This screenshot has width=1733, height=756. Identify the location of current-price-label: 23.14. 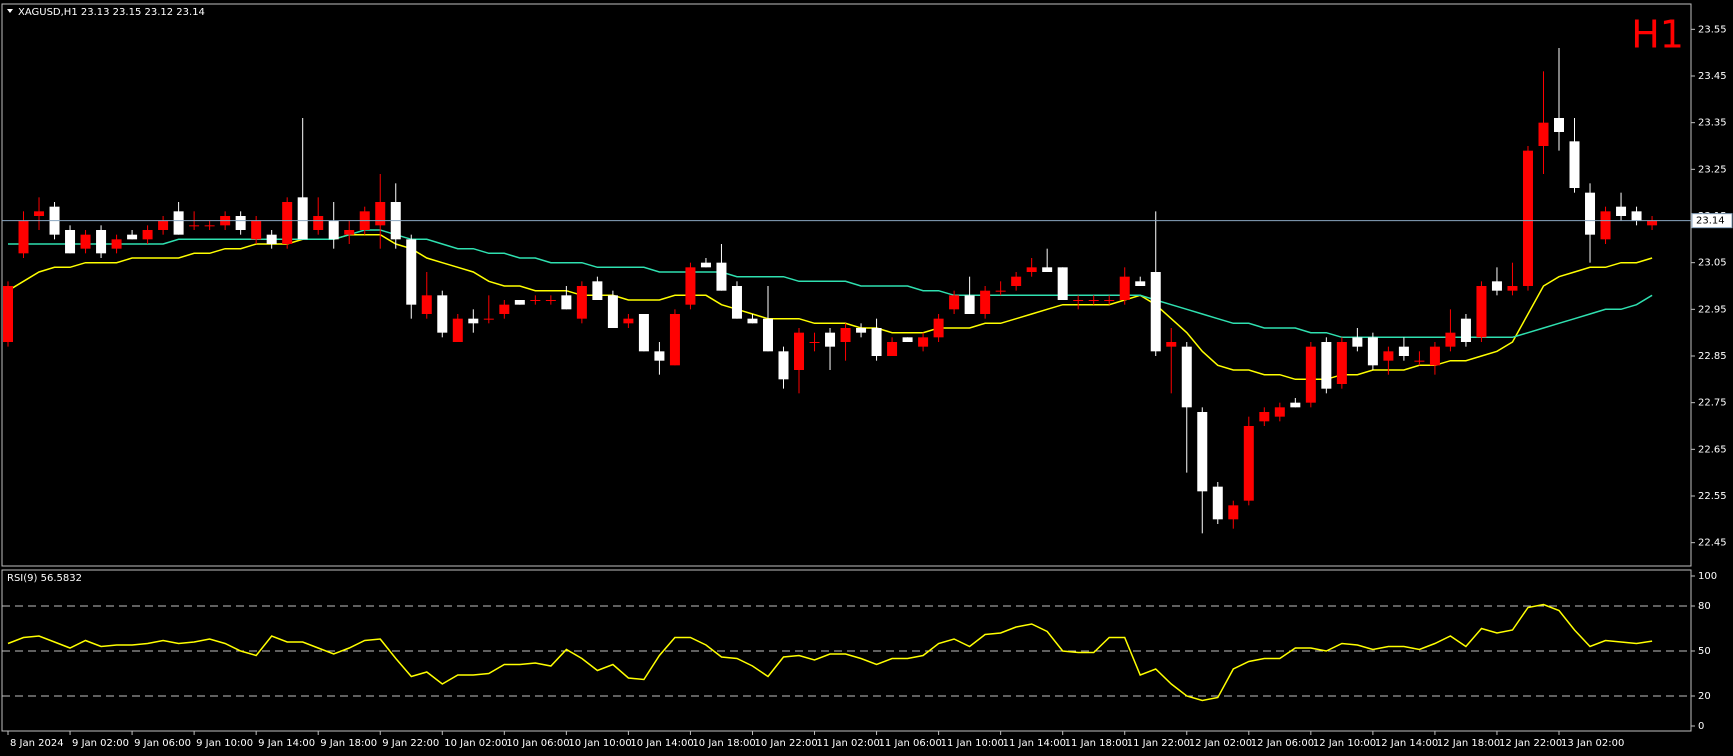
(1710, 221).